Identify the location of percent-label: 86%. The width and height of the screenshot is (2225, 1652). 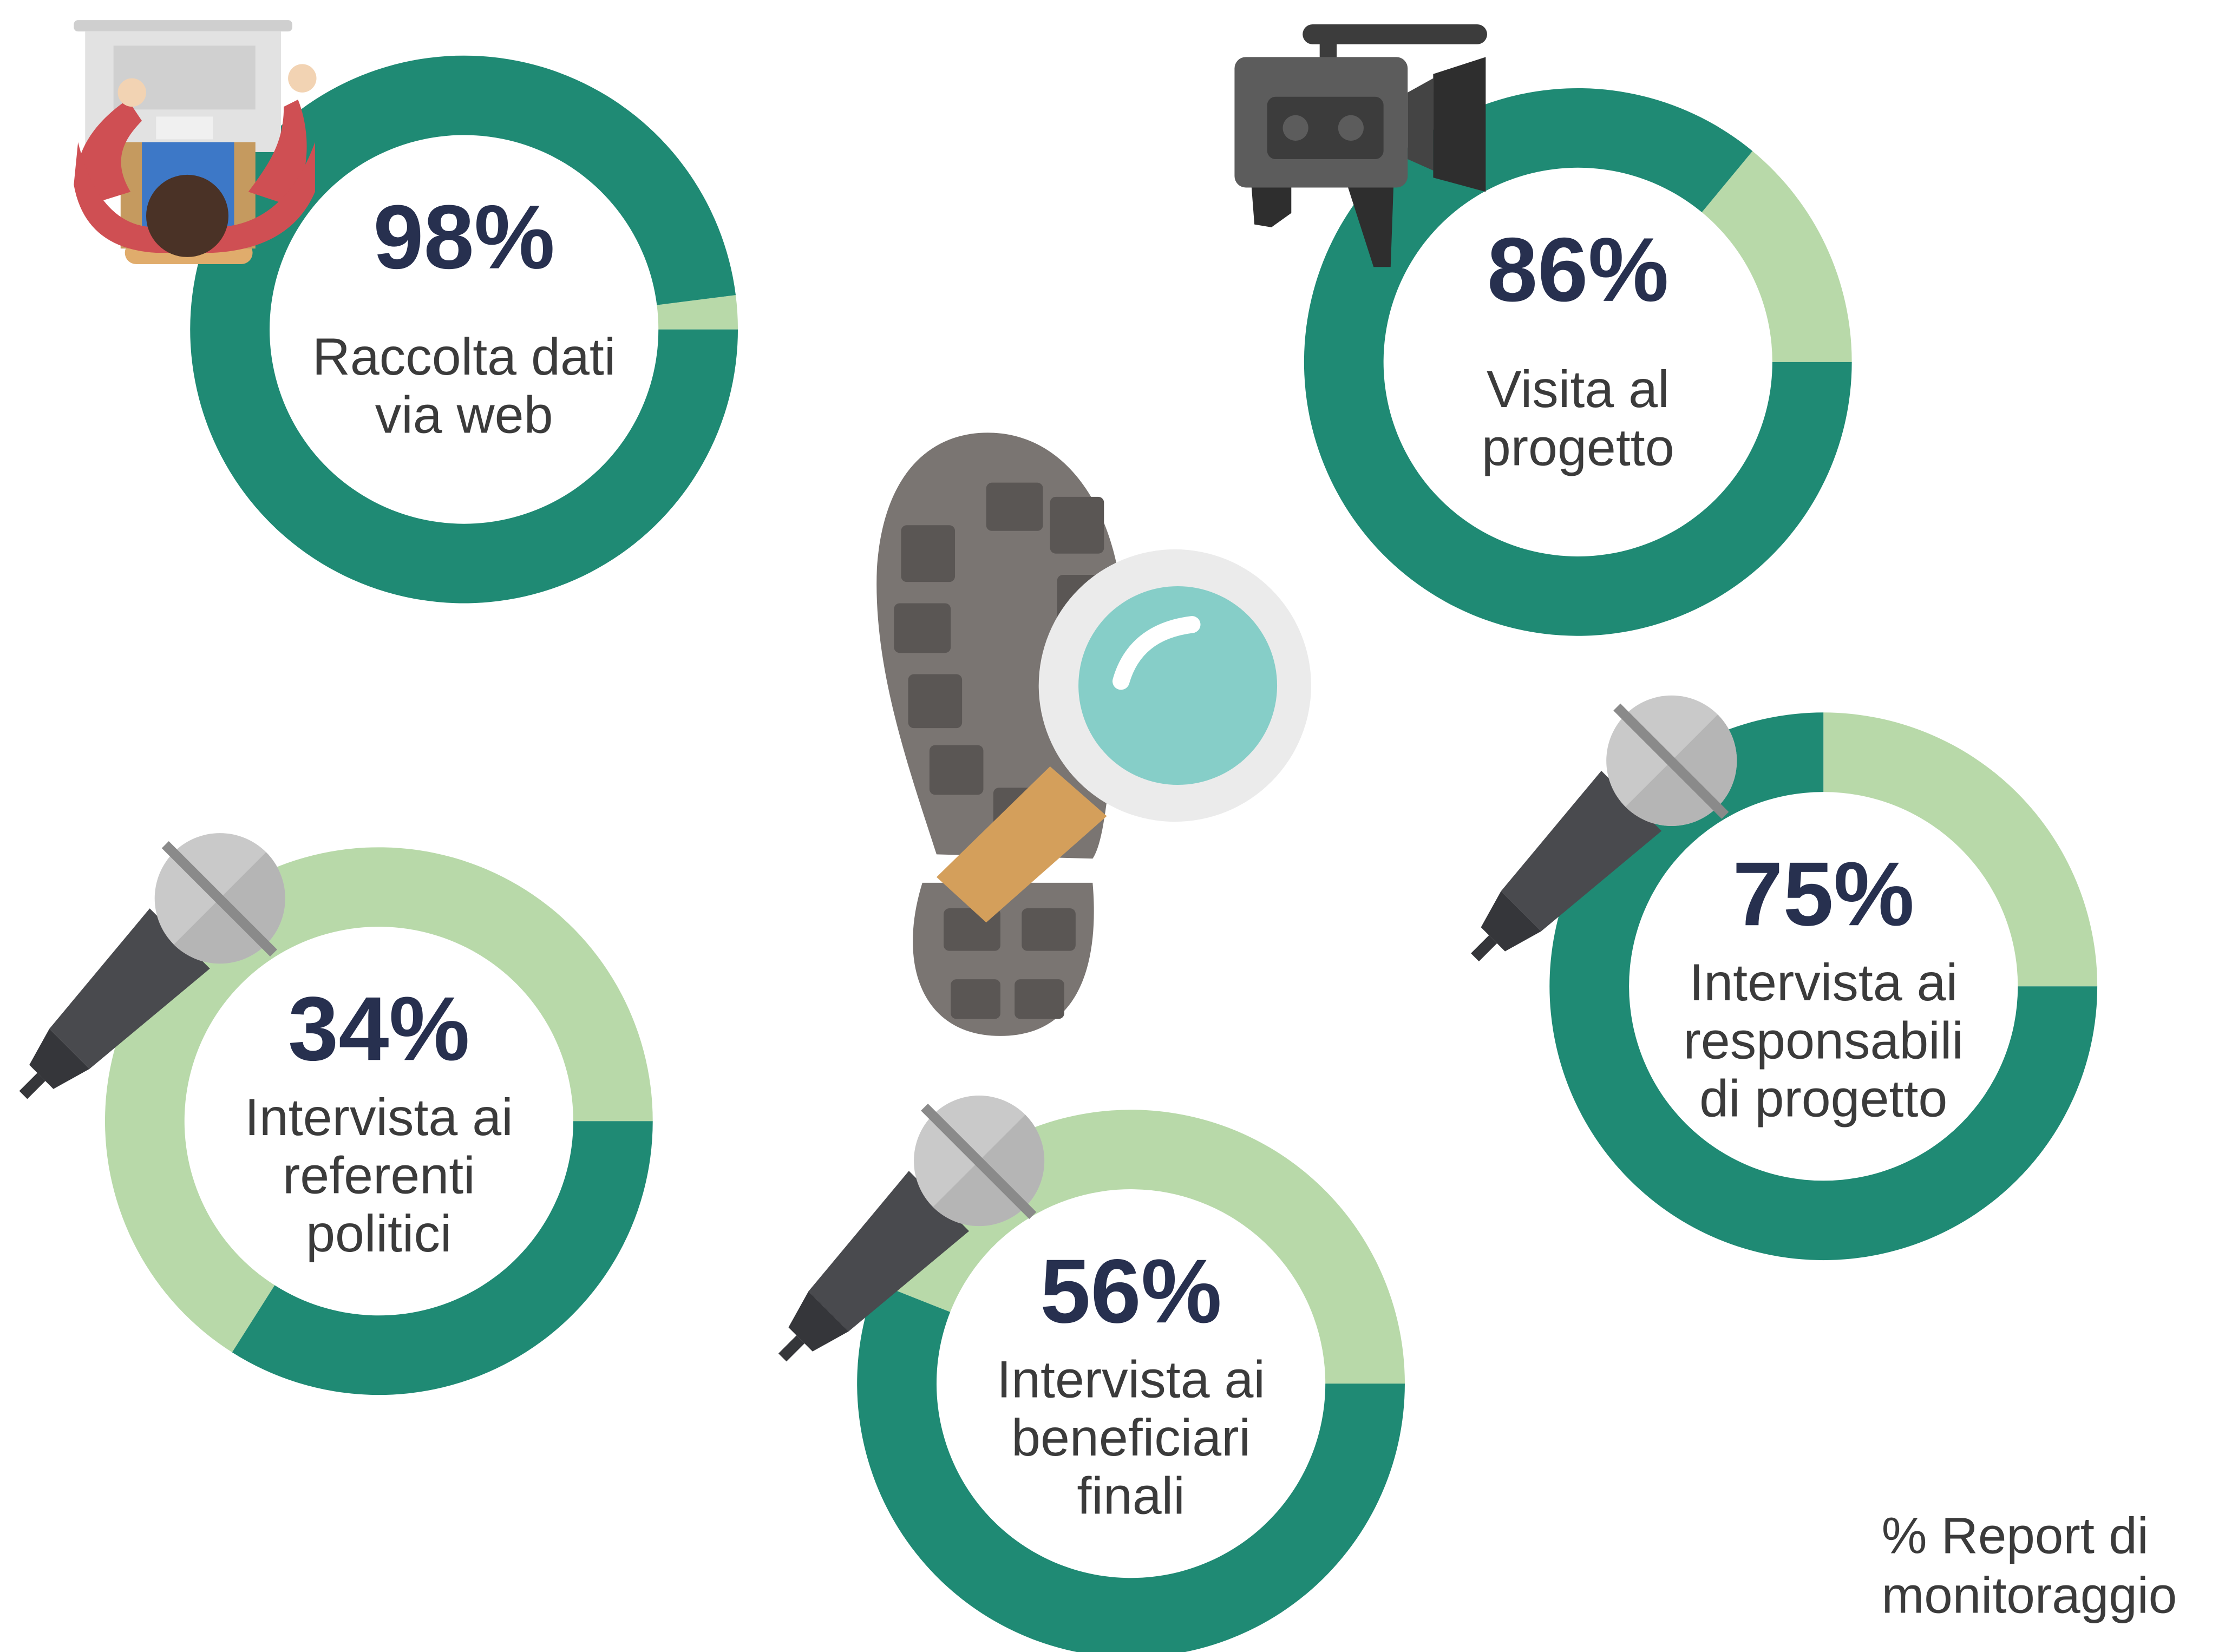
(1578, 269).